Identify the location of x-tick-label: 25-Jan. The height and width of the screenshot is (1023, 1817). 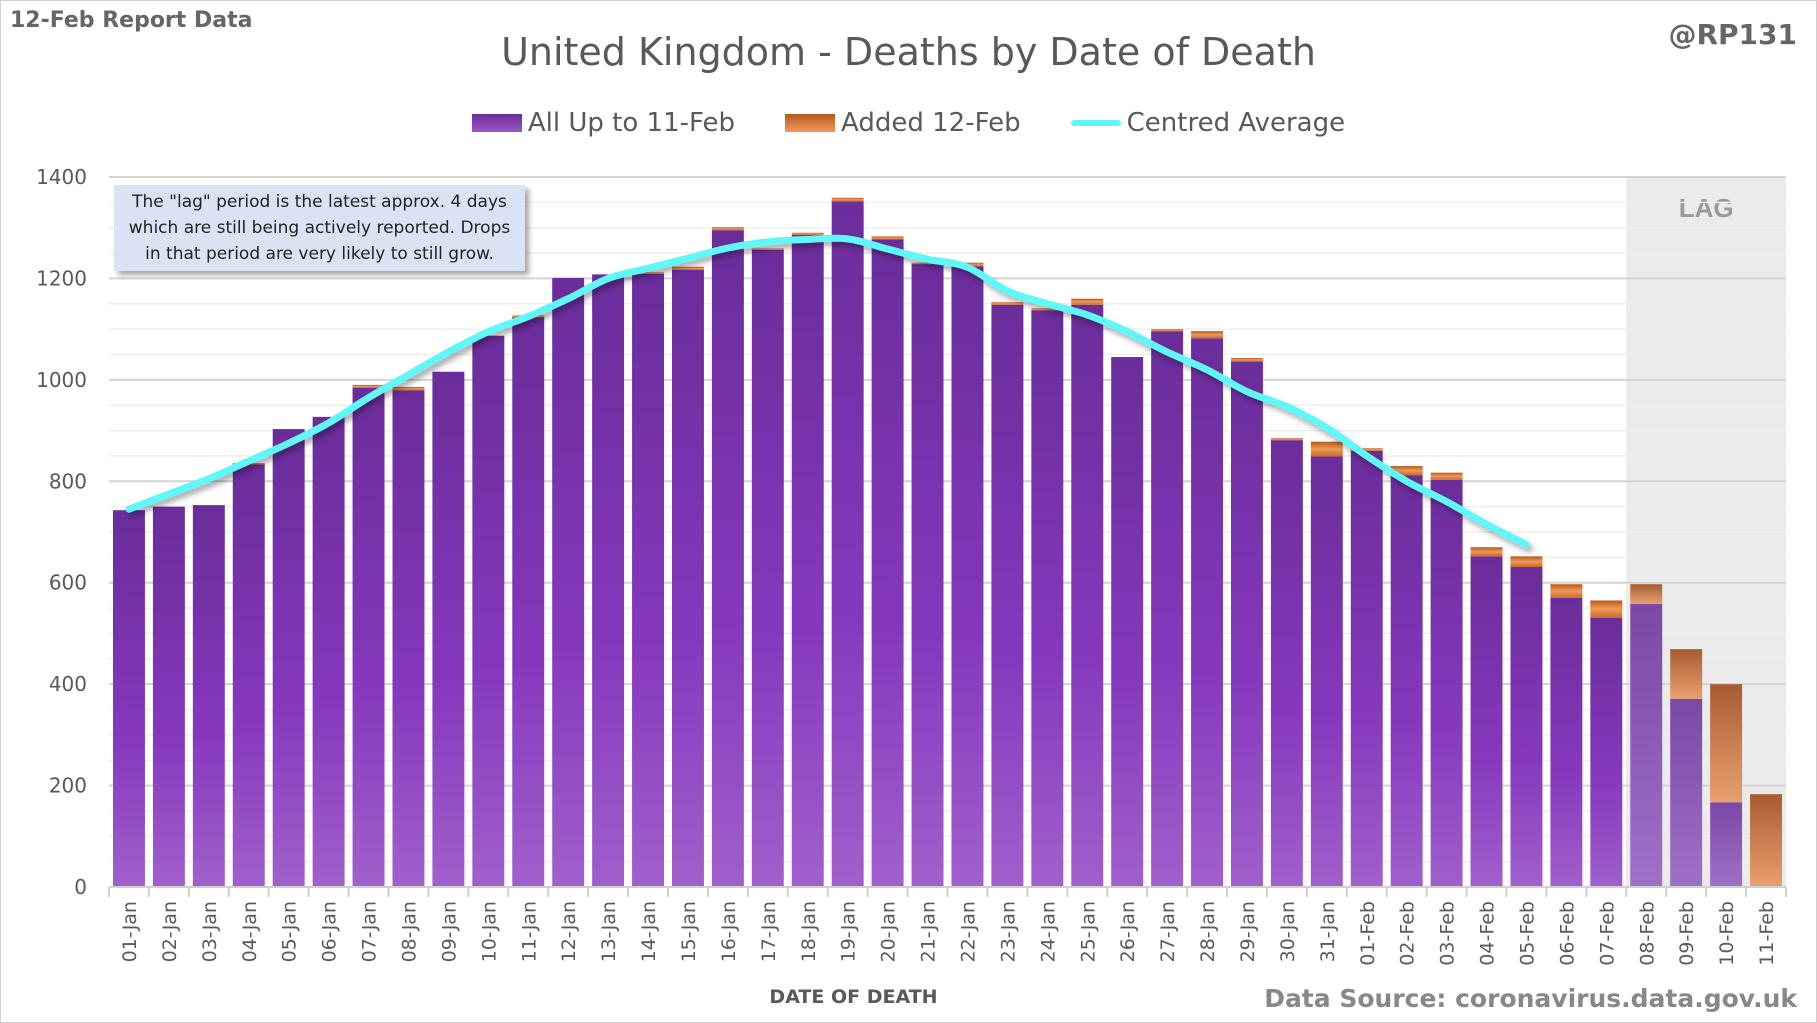
(1088, 931).